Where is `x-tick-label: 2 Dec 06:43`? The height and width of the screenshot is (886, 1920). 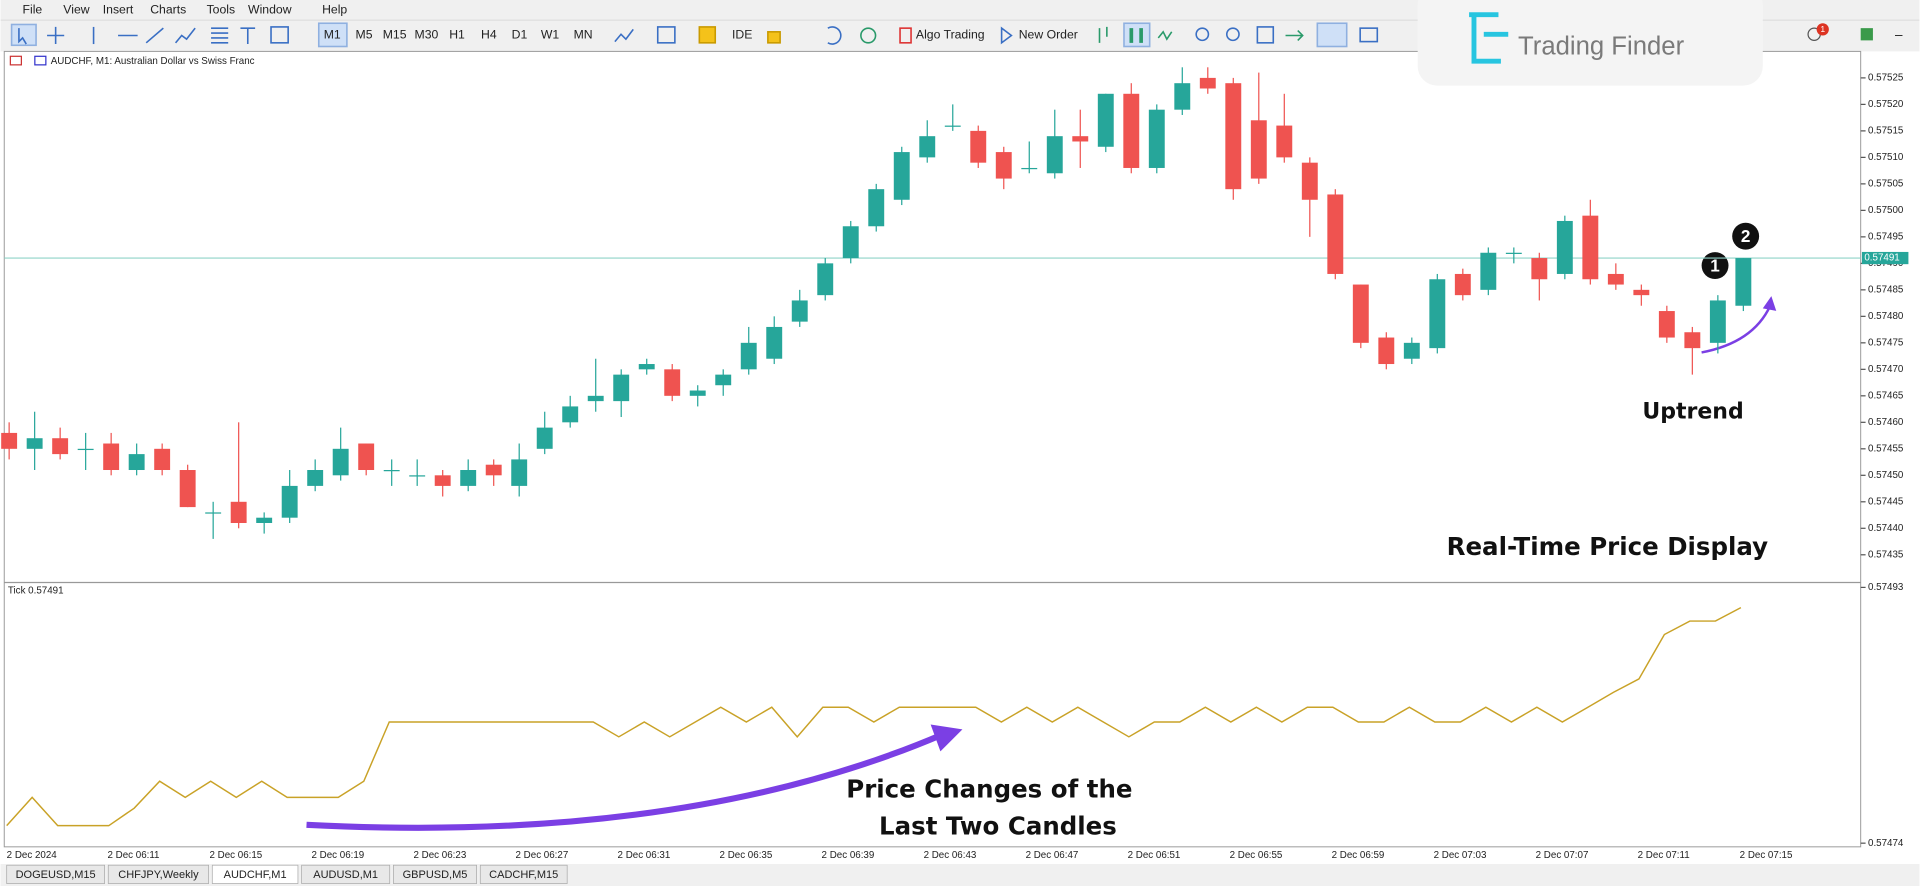 x-tick-label: 2 Dec 06:43 is located at coordinates (950, 855).